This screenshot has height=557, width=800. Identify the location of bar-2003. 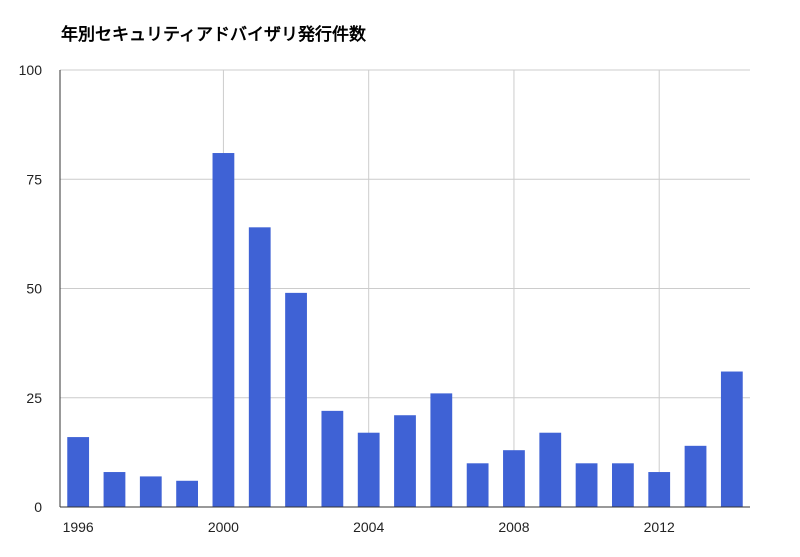
(332, 458).